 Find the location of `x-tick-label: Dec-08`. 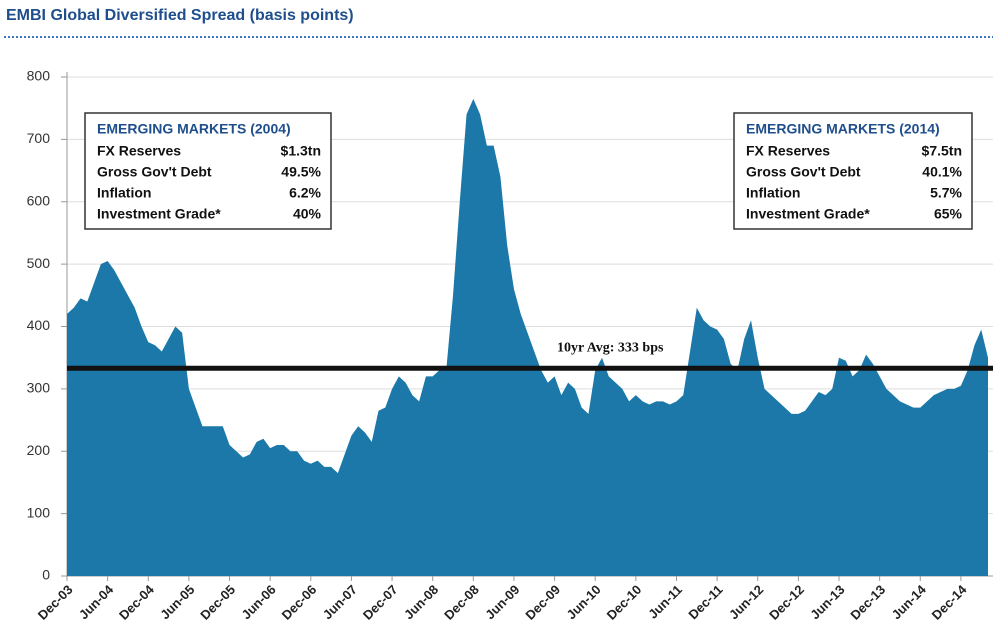

x-tick-label: Dec-08 is located at coordinates (461, 602).